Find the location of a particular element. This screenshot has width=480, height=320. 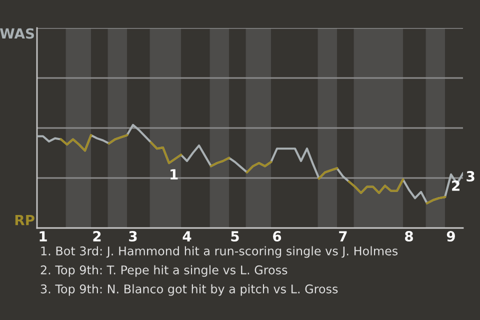

x-tick-label: 6 is located at coordinates (277, 236).